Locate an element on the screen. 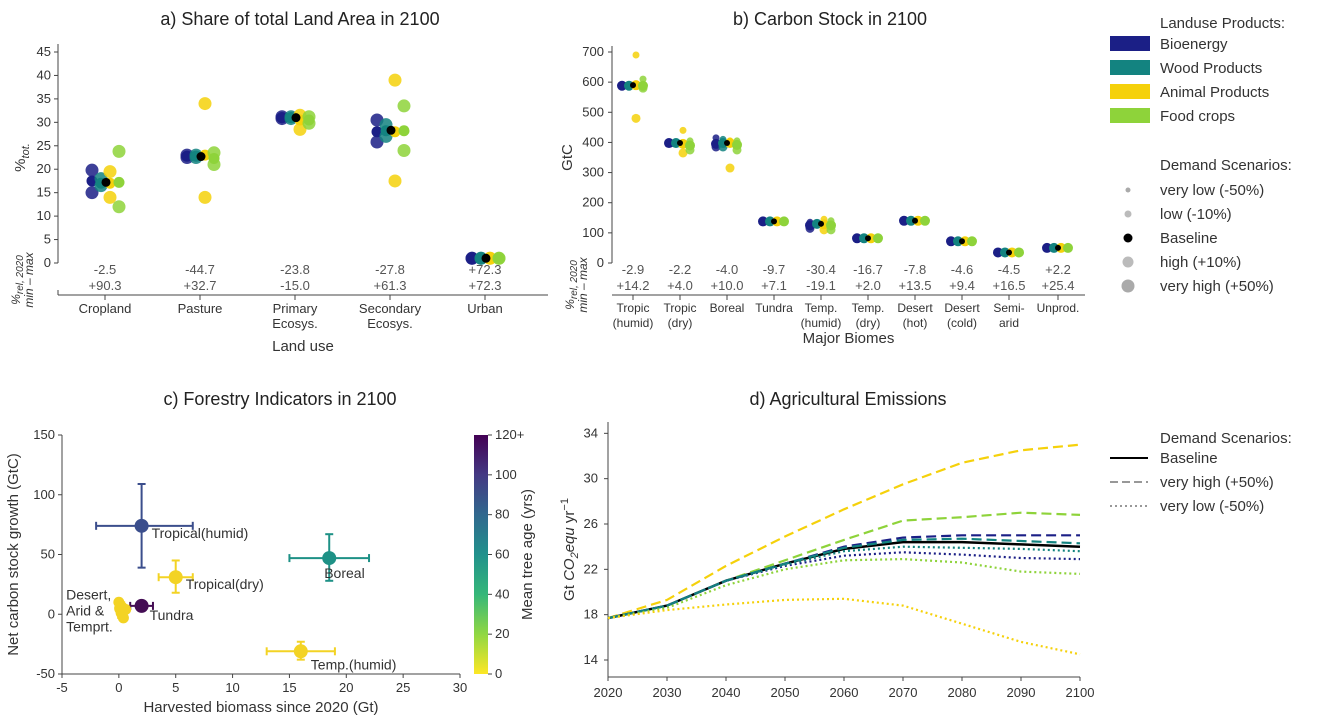 The image size is (1317, 724). panel-b-x-tick-label: Temp. is located at coordinates (821, 308).